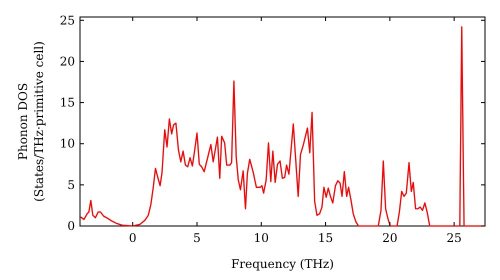 The image size is (500, 280). I want to click on y-tick-label: 15, so click(67, 103).